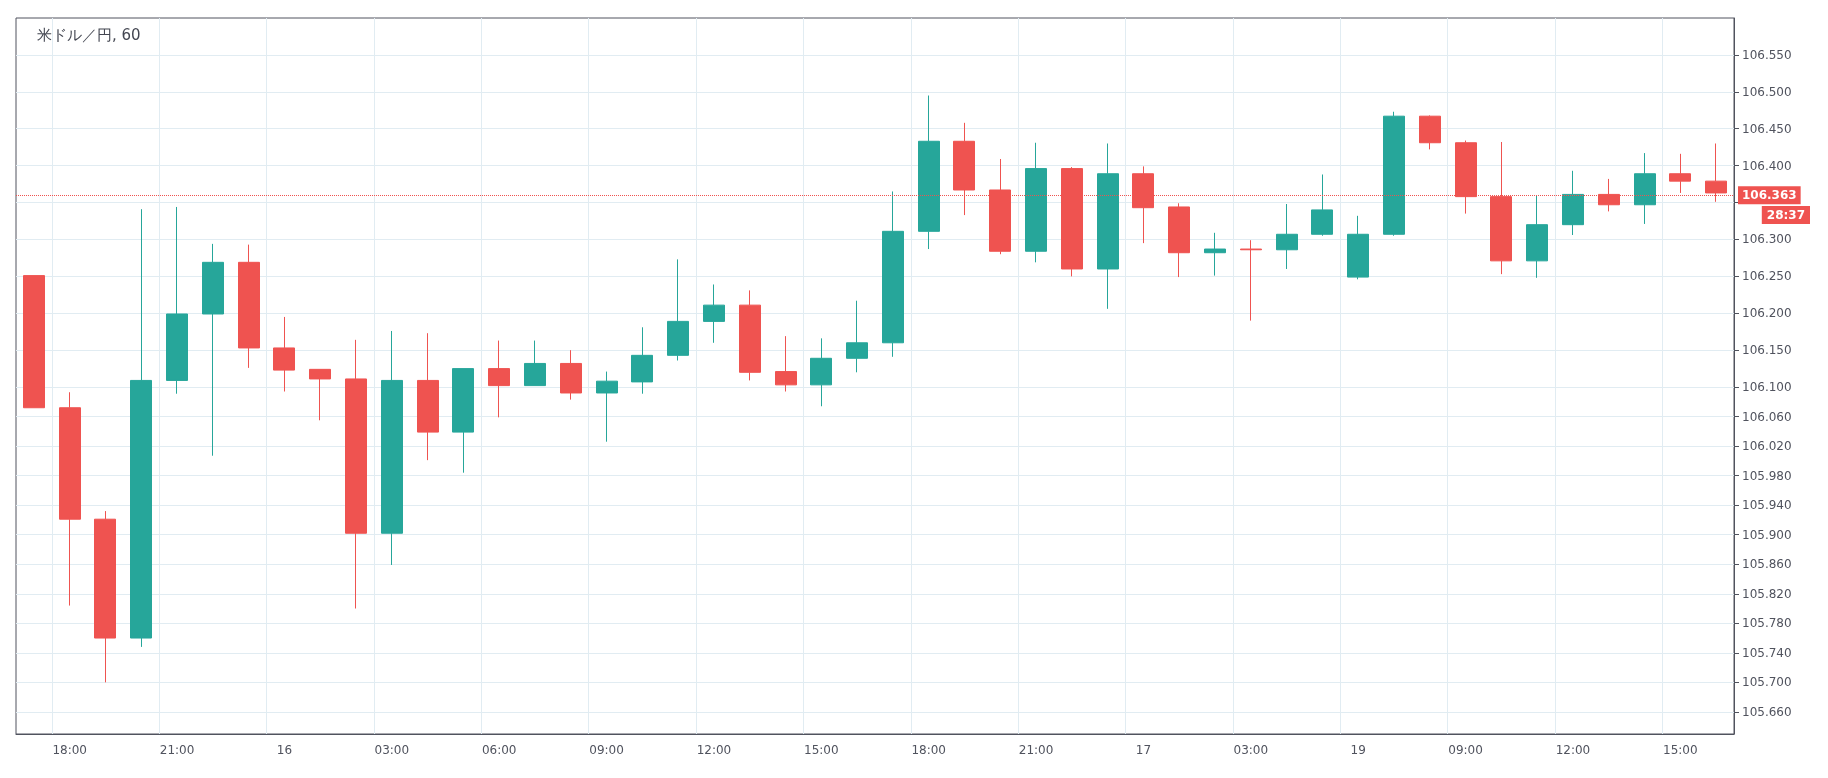 Image resolution: width=1828 pixels, height=778 pixels. Describe the element at coordinates (1767, 652) in the screenshot. I see `y-tick-label: 105.740` at that location.